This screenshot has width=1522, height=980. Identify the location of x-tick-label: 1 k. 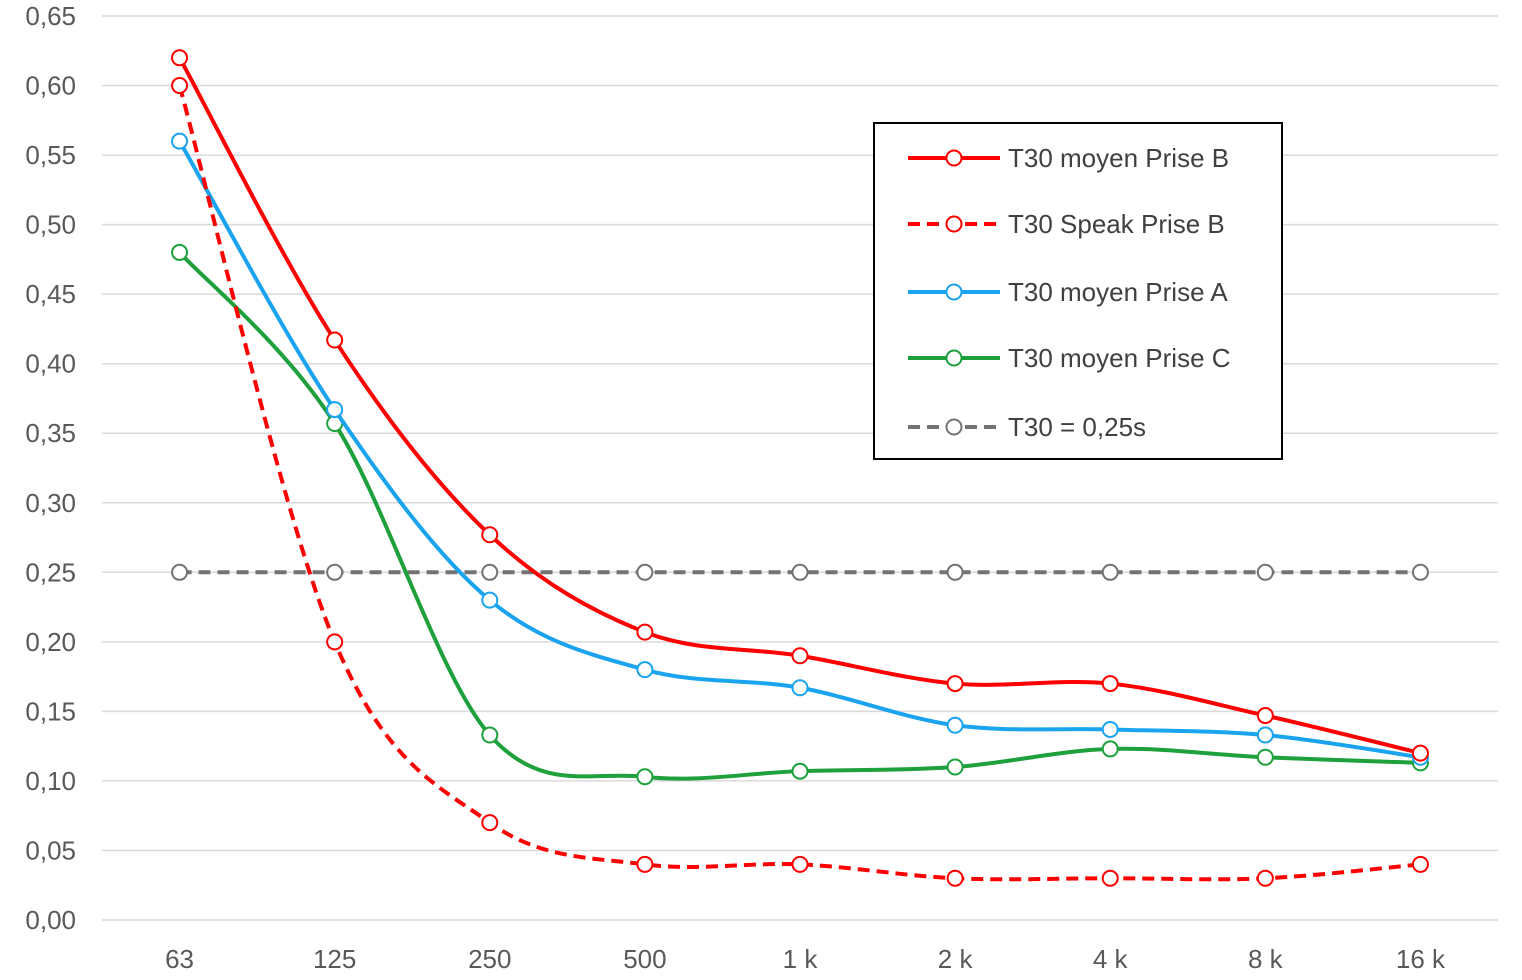
(801, 959).